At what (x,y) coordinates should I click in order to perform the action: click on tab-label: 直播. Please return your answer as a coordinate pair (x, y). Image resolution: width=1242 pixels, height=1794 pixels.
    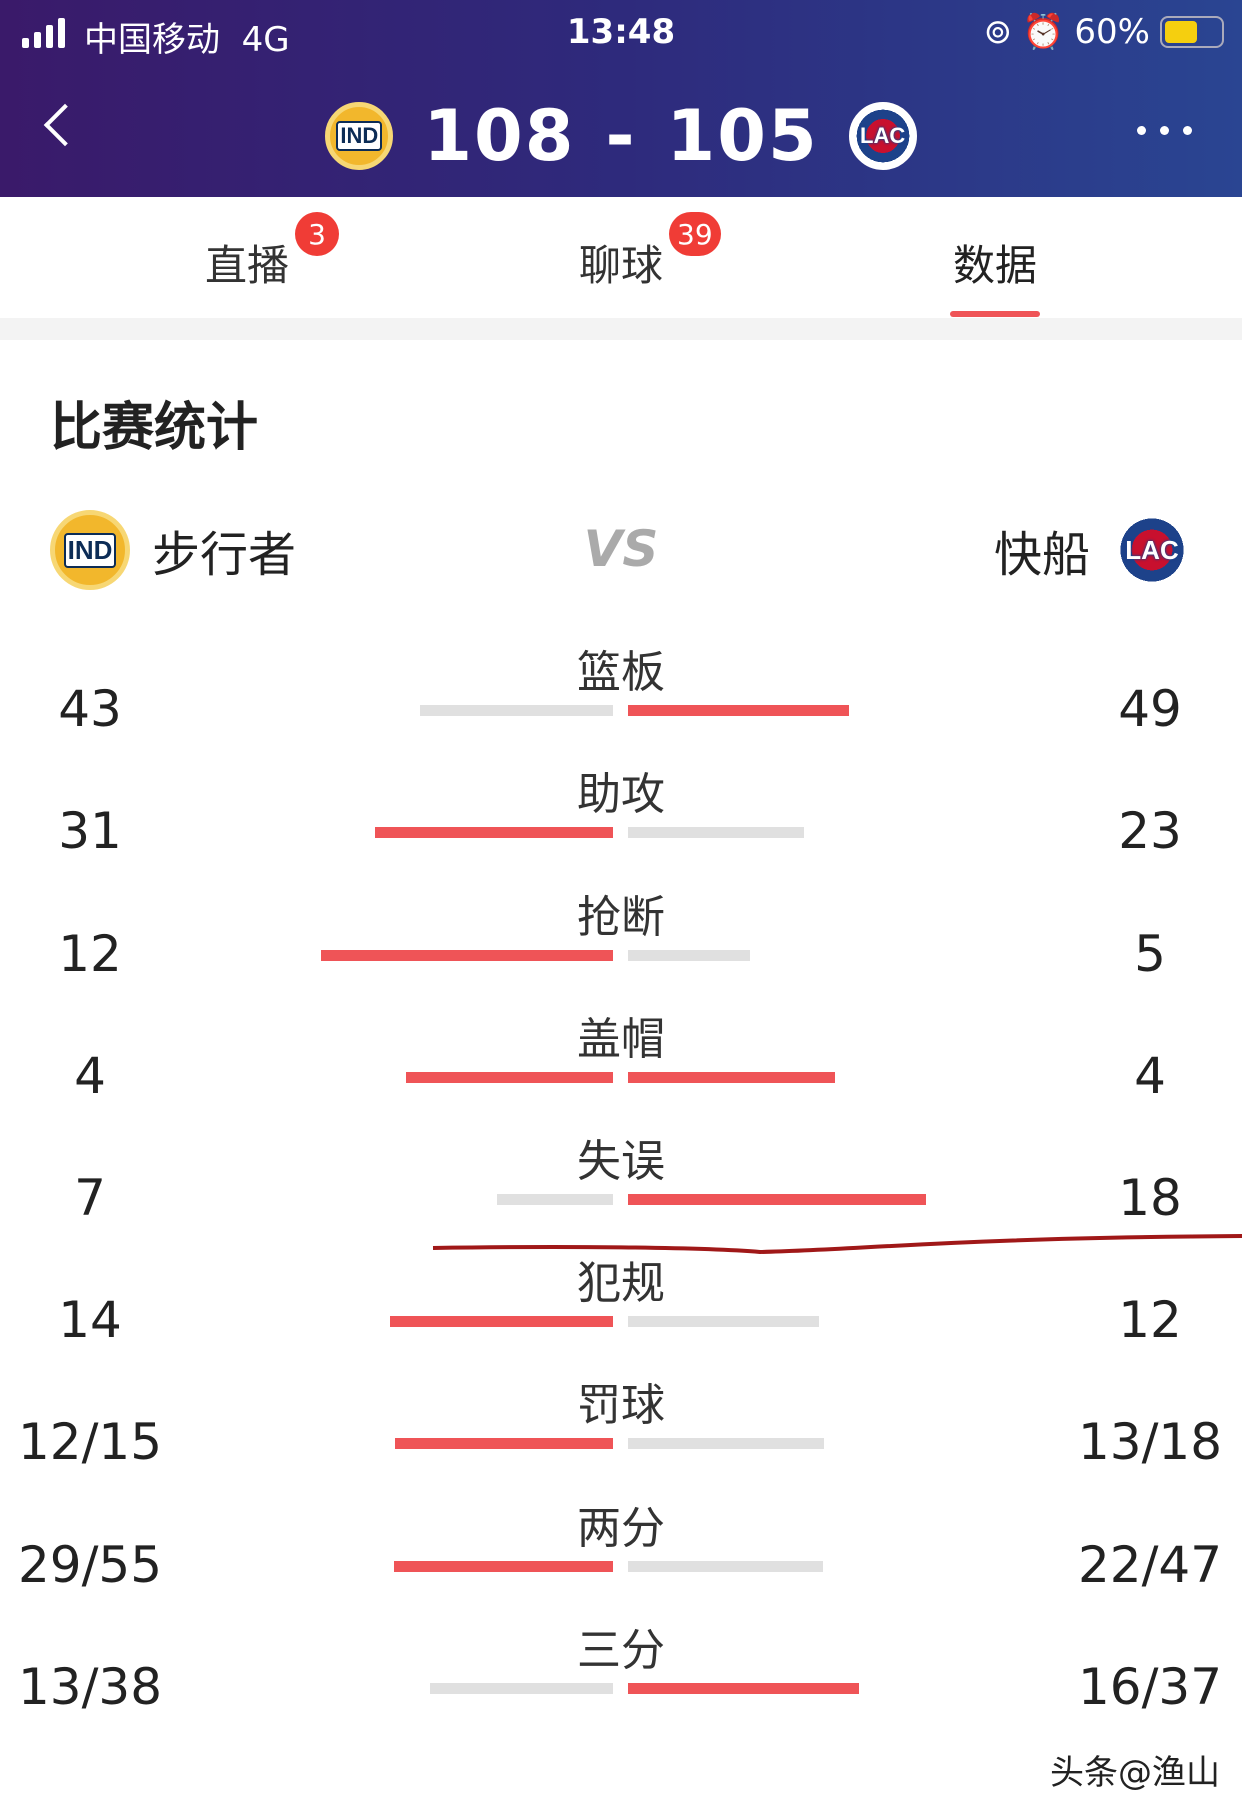
    Looking at the image, I should click on (246, 265).